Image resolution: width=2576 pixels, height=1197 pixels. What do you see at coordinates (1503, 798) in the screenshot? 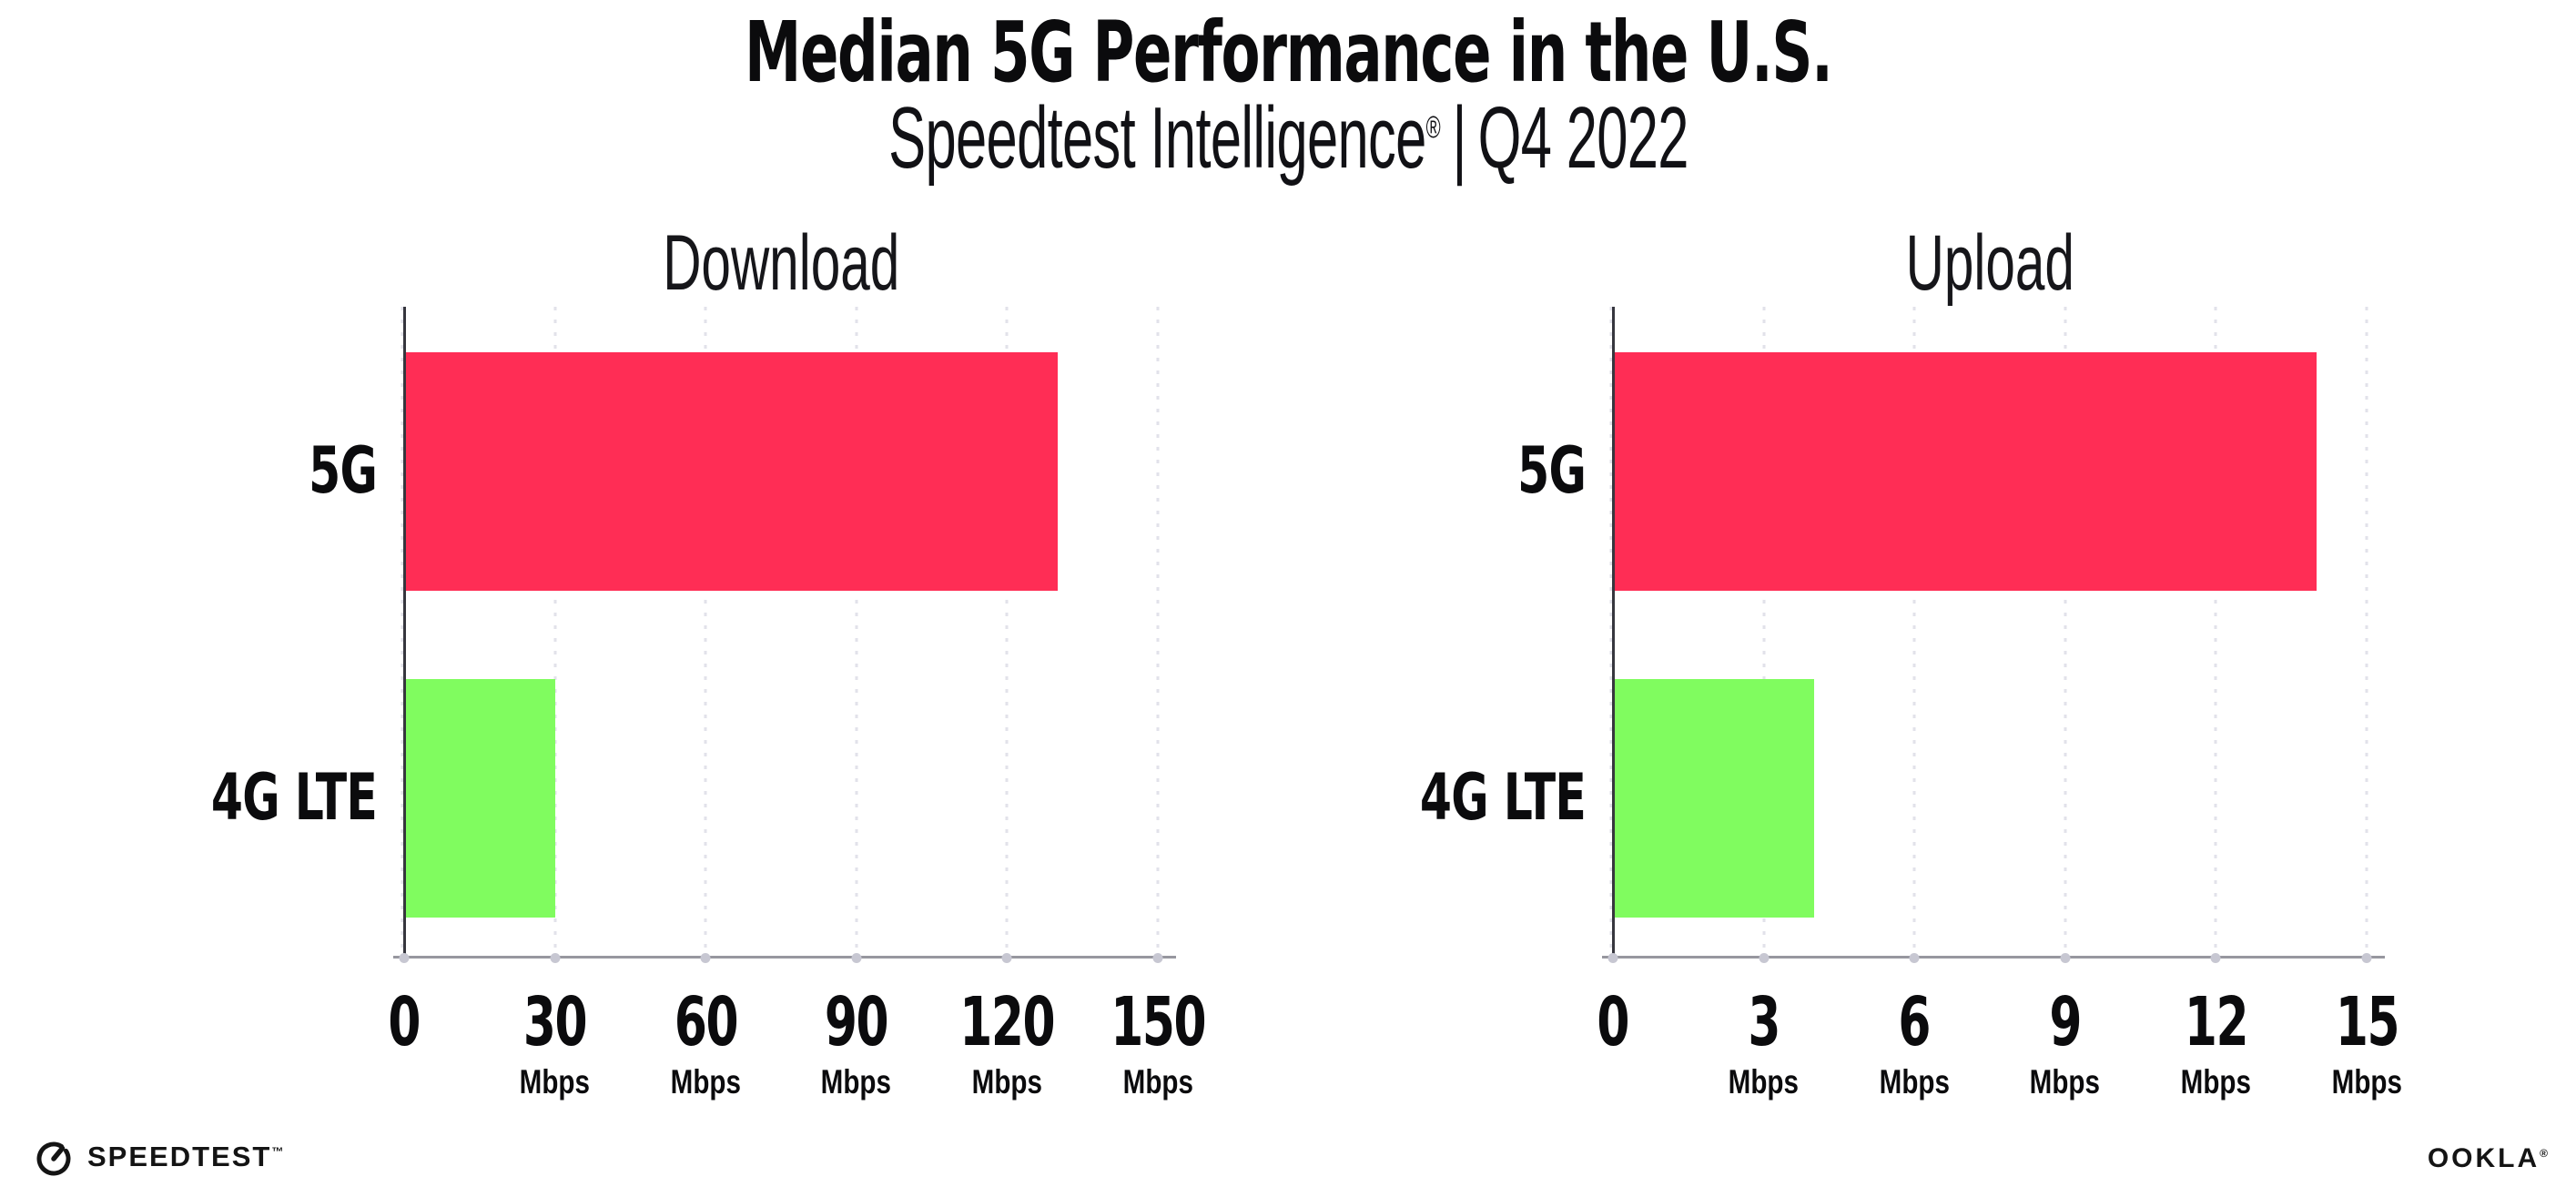
I see `upload-category-label-4g-lte: 4G LTE` at bounding box center [1503, 798].